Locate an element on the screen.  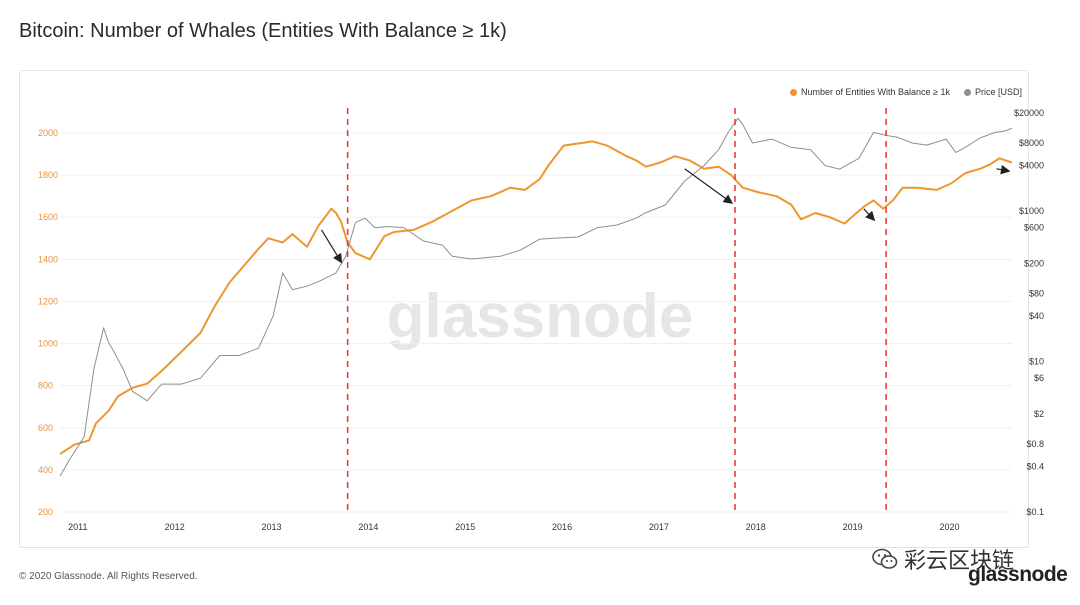
left-axis: 200 400 600 800 1000 1200 1400 1600 1800 2000 is located at coordinates (48, 322).